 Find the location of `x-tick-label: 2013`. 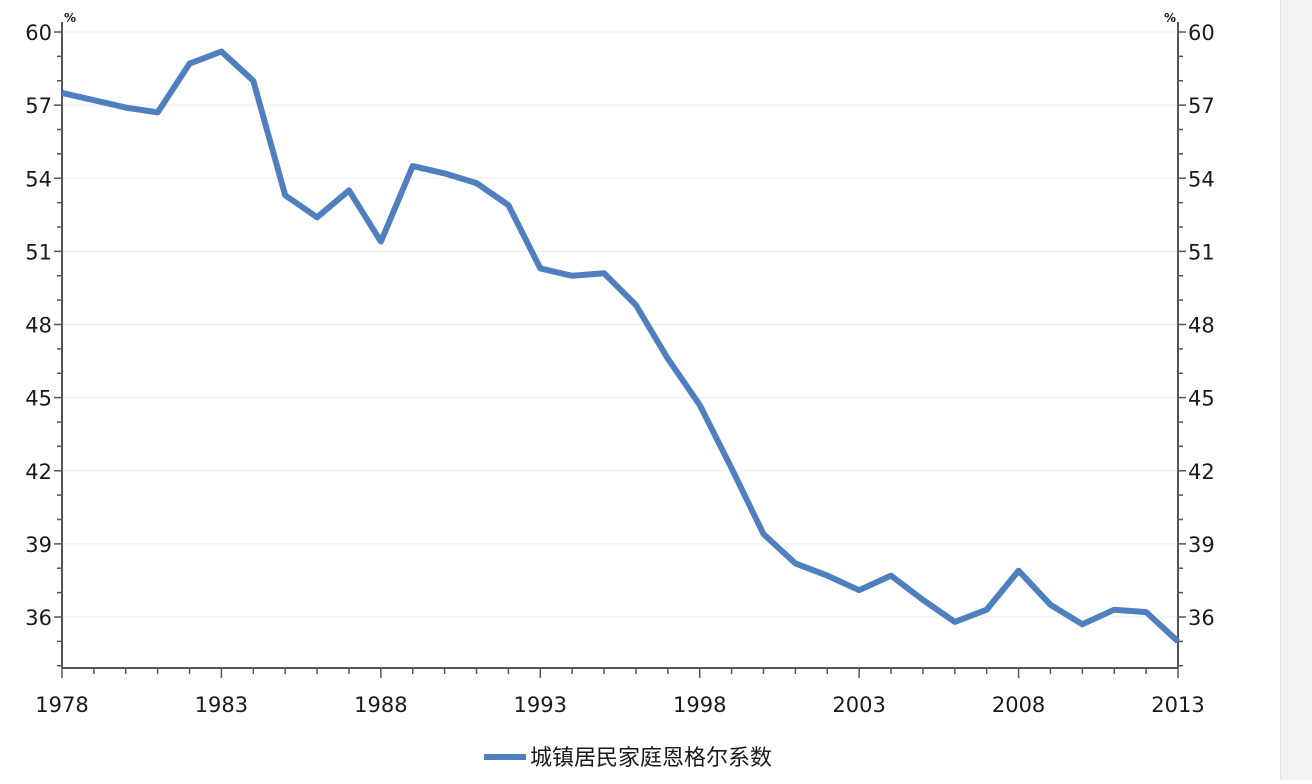

x-tick-label: 2013 is located at coordinates (1177, 705).